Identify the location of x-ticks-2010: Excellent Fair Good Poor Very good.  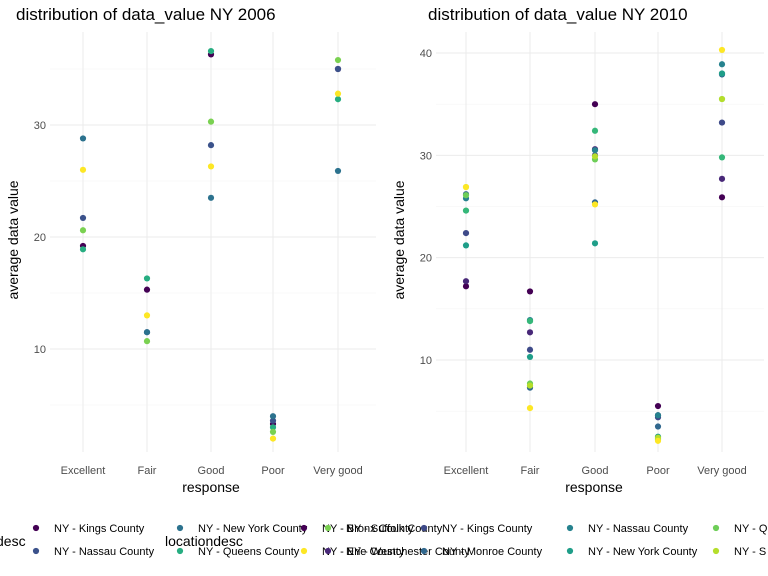
(595, 471).